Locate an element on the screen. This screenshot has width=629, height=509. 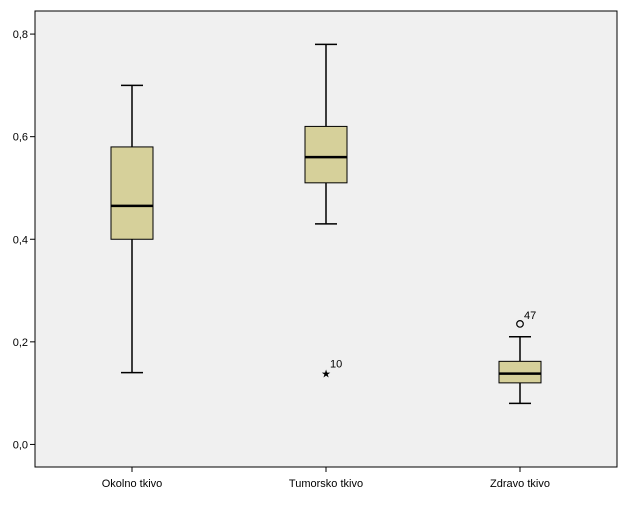
x-axis: Okolno tkivo Tumorsko tkivo Zdravo tkivo is located at coordinates (326, 478).